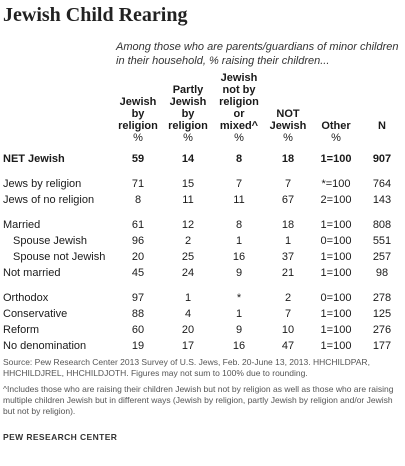 This screenshot has width=405, height=466. What do you see at coordinates (138, 346) in the screenshot?
I see `table-cell: 19` at bounding box center [138, 346].